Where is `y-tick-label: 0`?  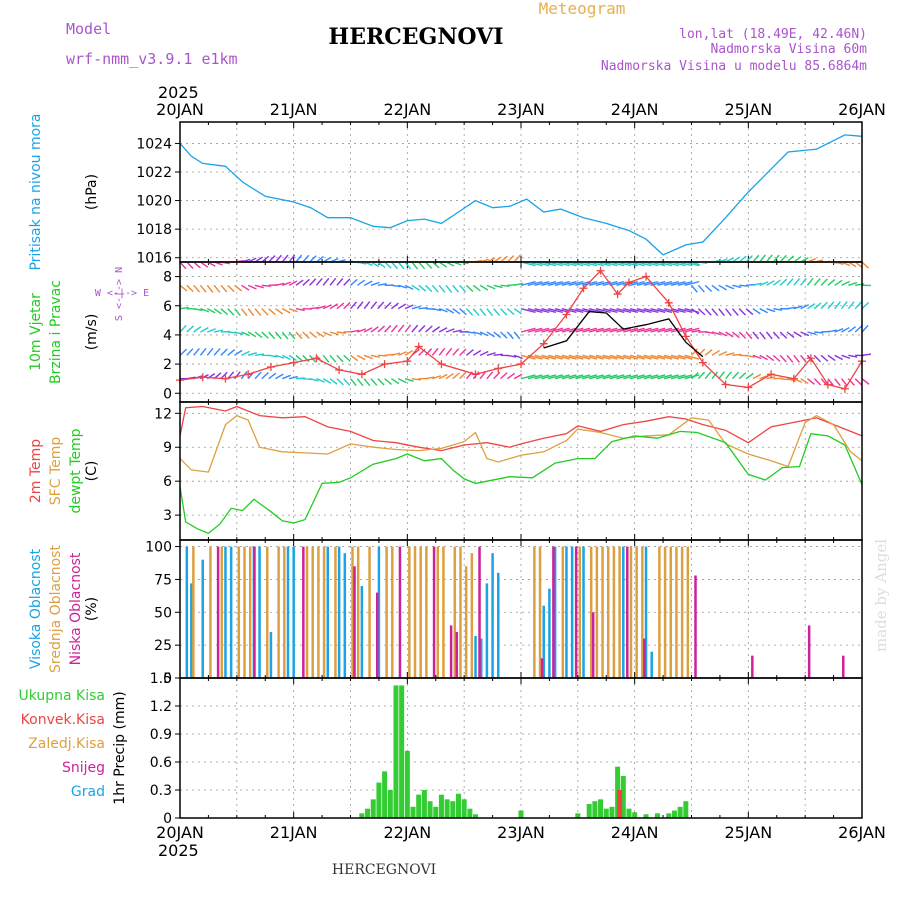
y-tick-label: 0 is located at coordinates (167, 819).